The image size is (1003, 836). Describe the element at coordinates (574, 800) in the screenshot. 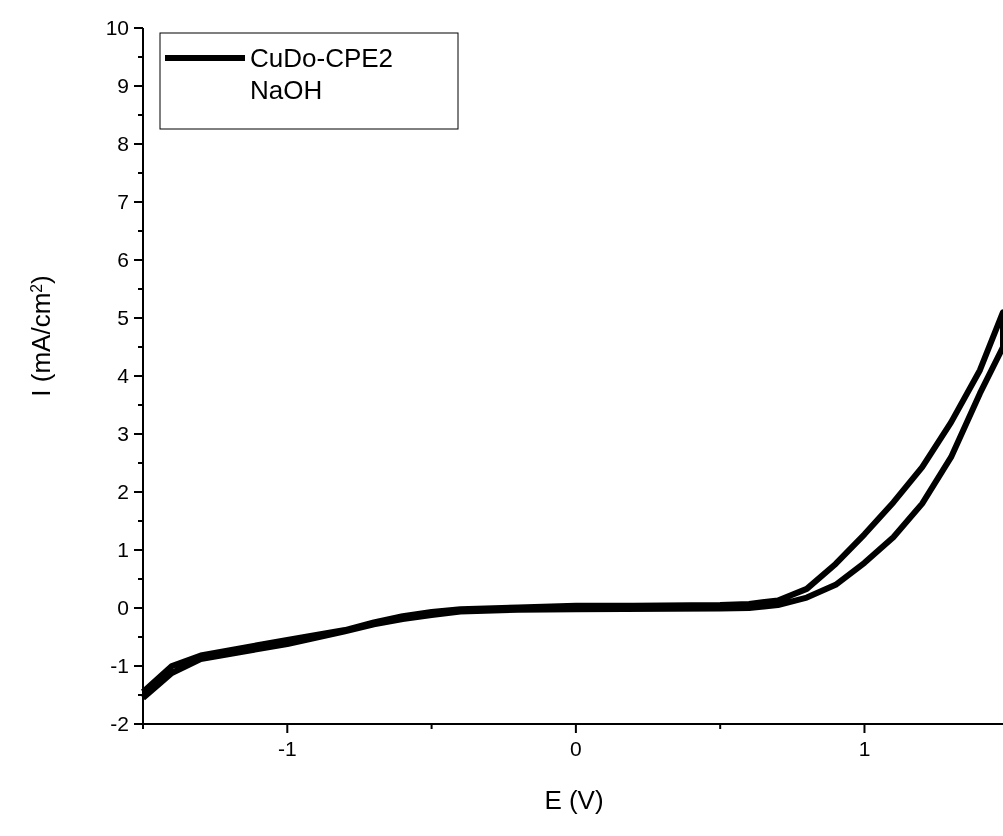

I see `x-axis-title: E (V)` at that location.